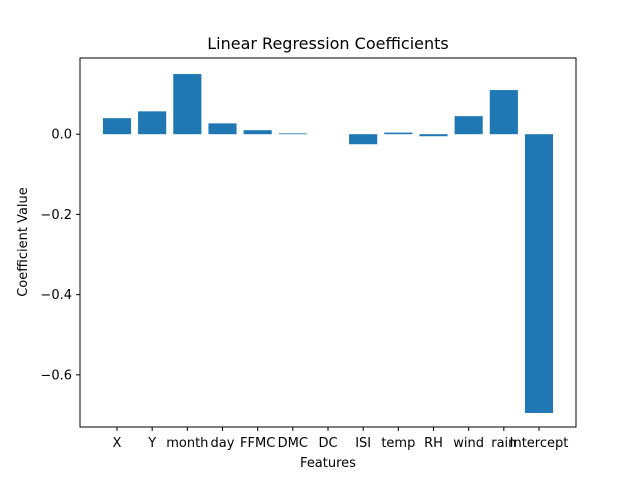 The width and height of the screenshot is (640, 480). Describe the element at coordinates (257, 443) in the screenshot. I see `x-tick-label: FFMC` at that location.